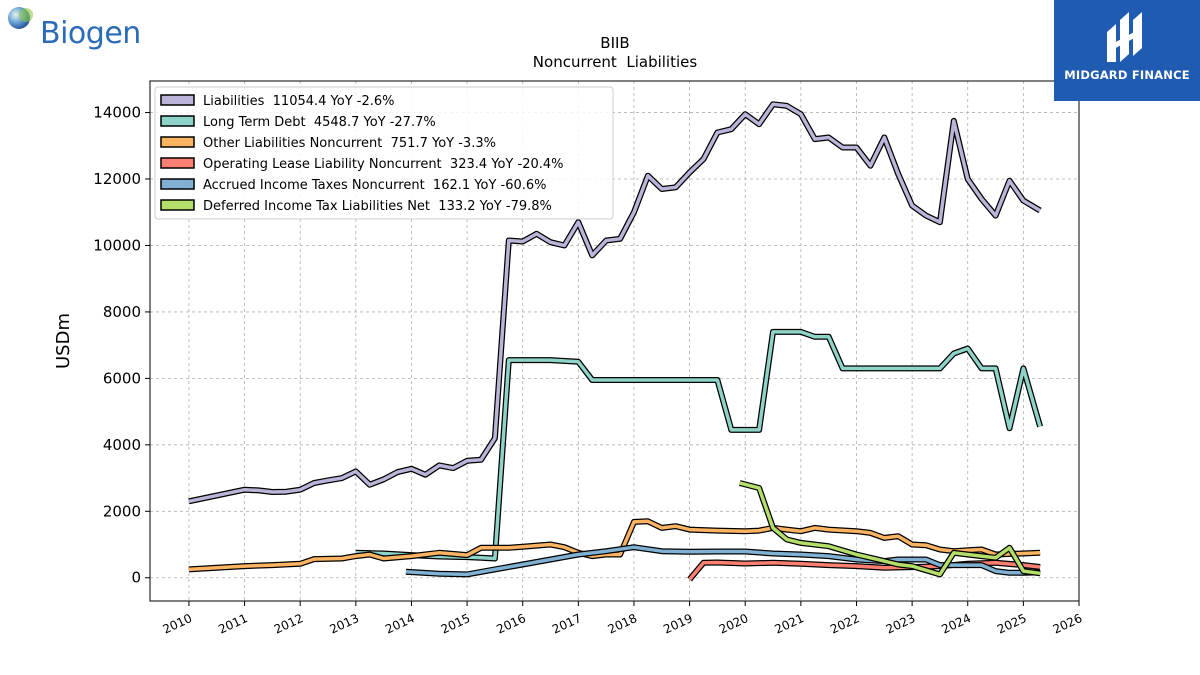 The image size is (1200, 675). Describe the element at coordinates (614, 43) in the screenshot. I see `chart-title: BIIB` at that location.